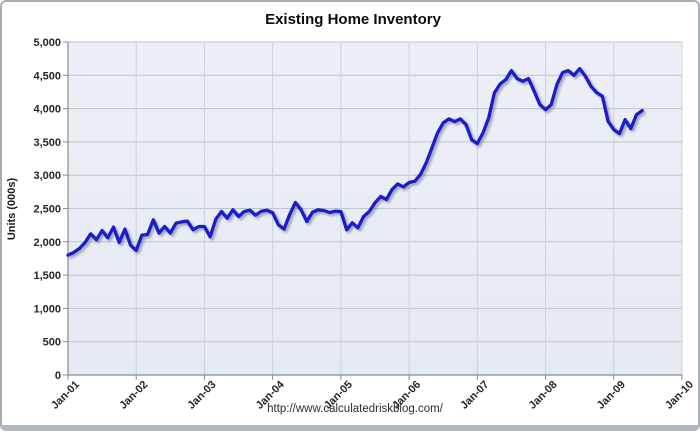 This screenshot has height=437, width=700. I want to click on y-tick-label: 500, so click(52, 343).